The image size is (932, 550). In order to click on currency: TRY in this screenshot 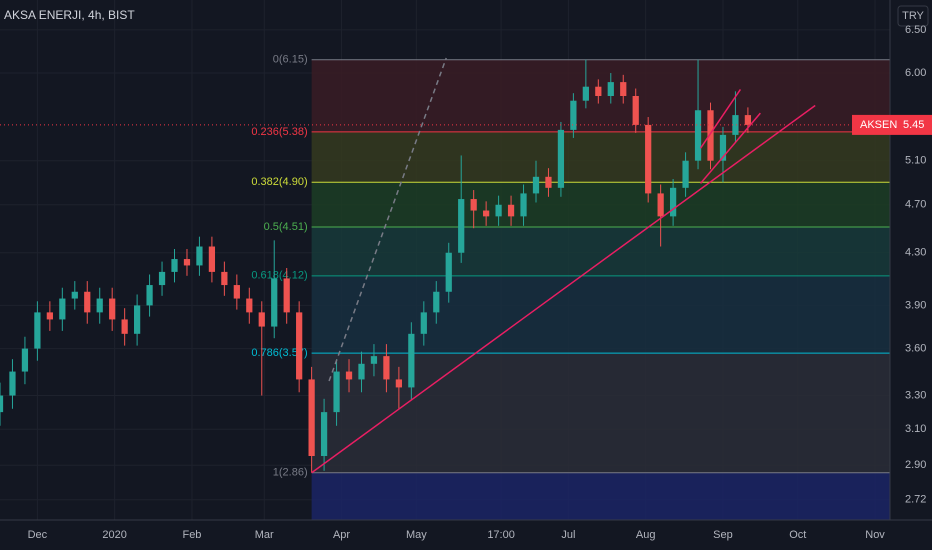, I will do `click(913, 16)`.